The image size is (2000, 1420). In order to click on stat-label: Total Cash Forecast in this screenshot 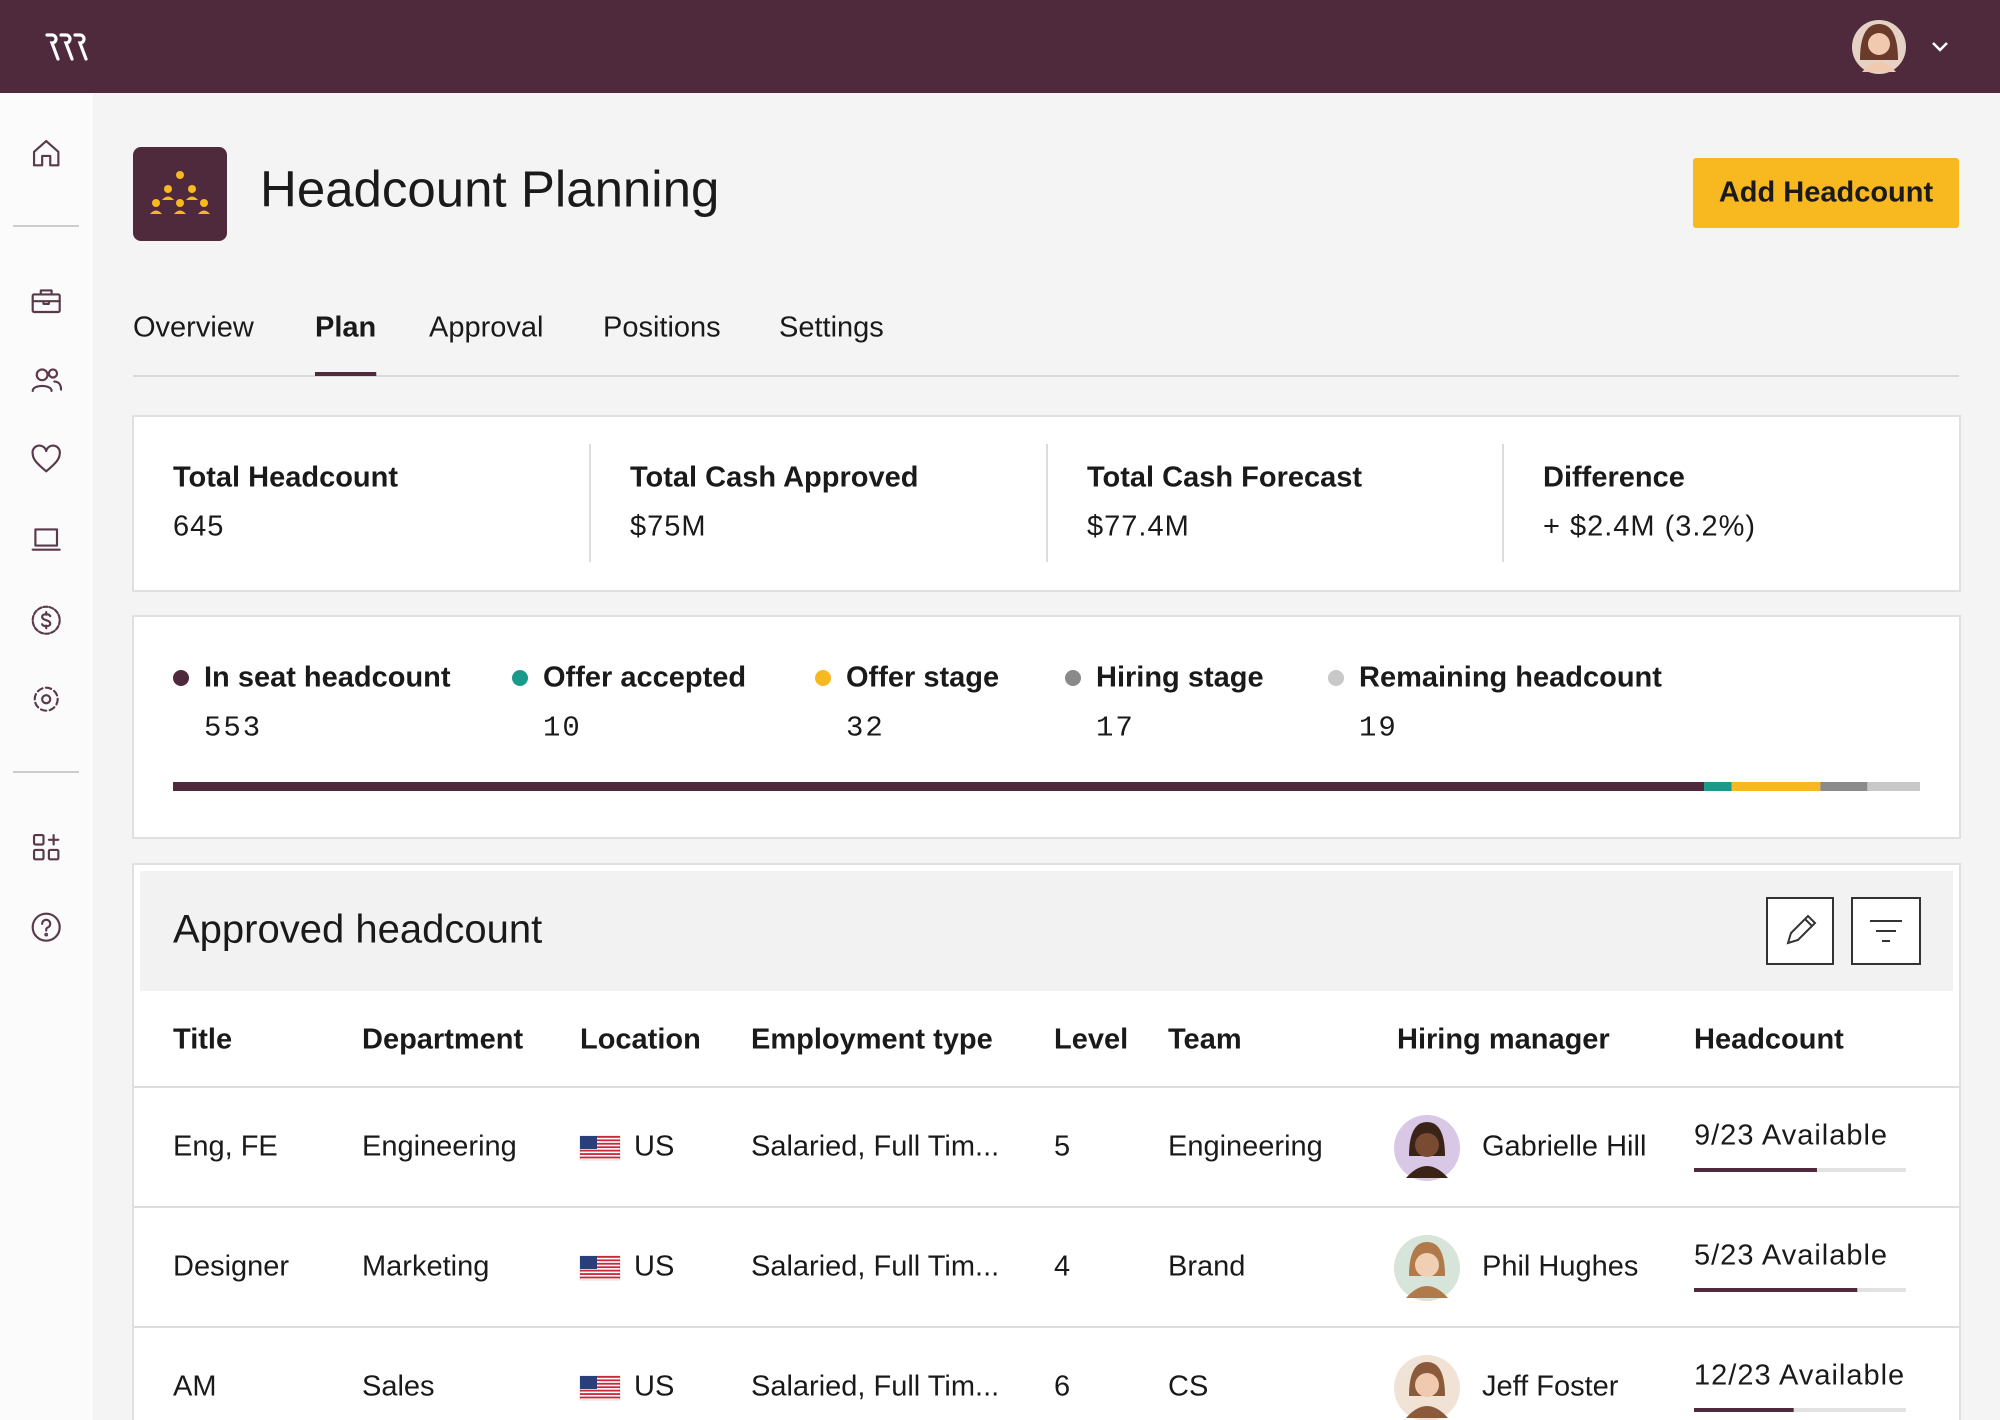, I will do `click(1224, 478)`.